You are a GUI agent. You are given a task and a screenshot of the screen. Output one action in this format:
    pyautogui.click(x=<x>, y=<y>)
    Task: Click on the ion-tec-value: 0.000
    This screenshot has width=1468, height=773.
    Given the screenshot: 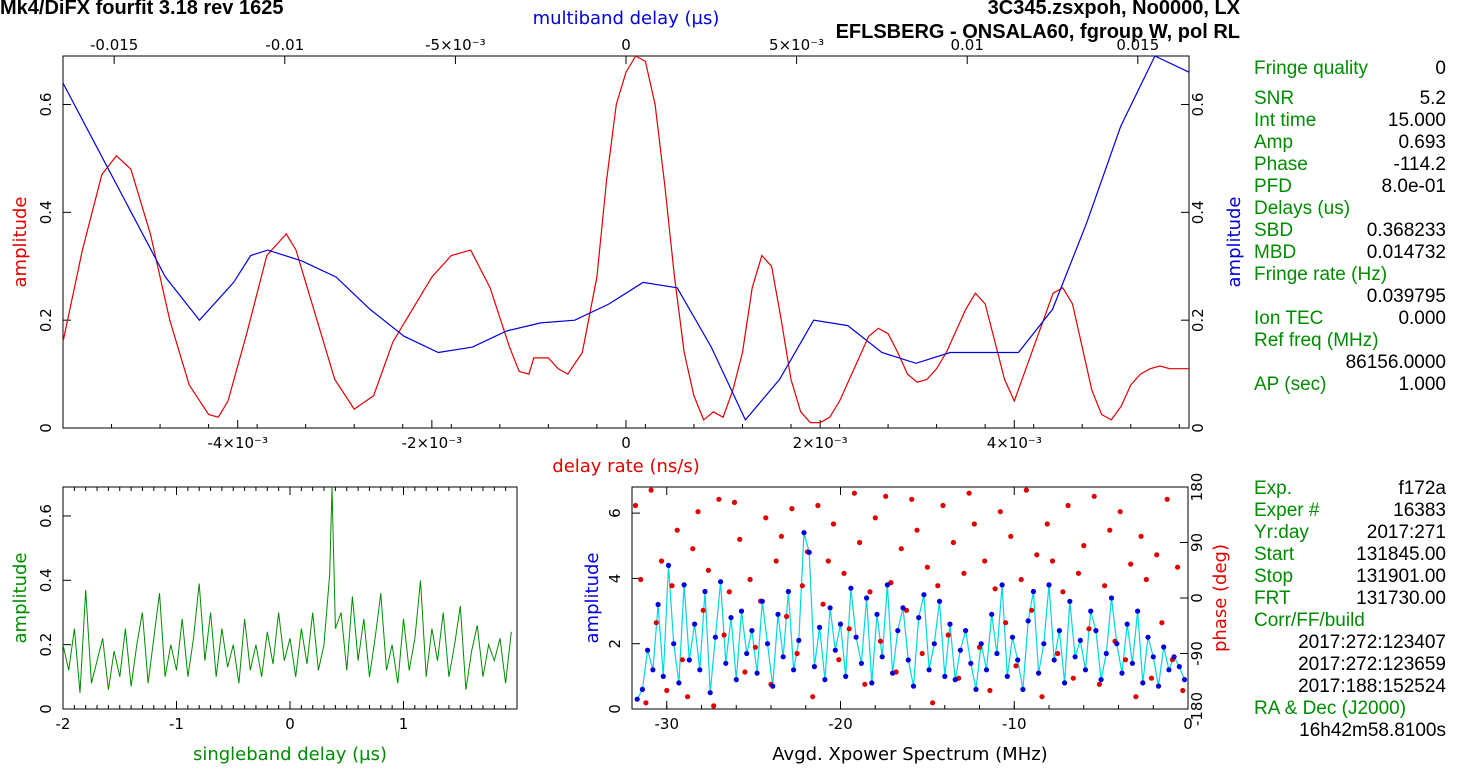 What is the action you would take?
    pyautogui.click(x=1422, y=318)
    